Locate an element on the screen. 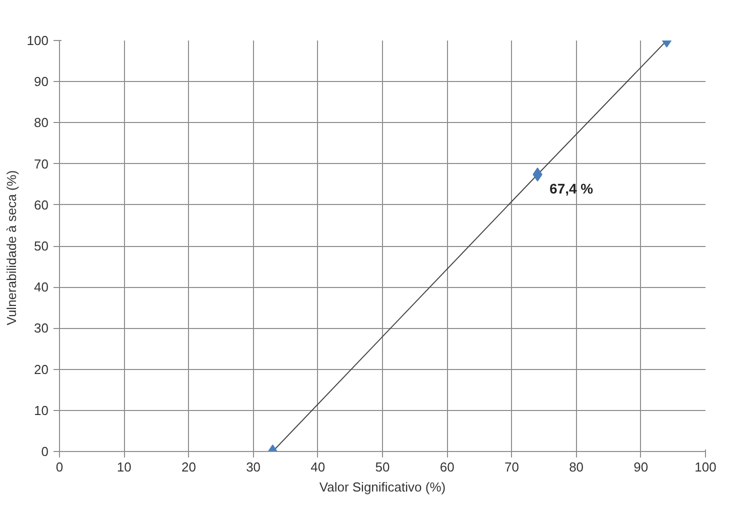 Image resolution: width=755 pixels, height=507 pixels. y-tick-label: 50 is located at coordinates (41, 246).